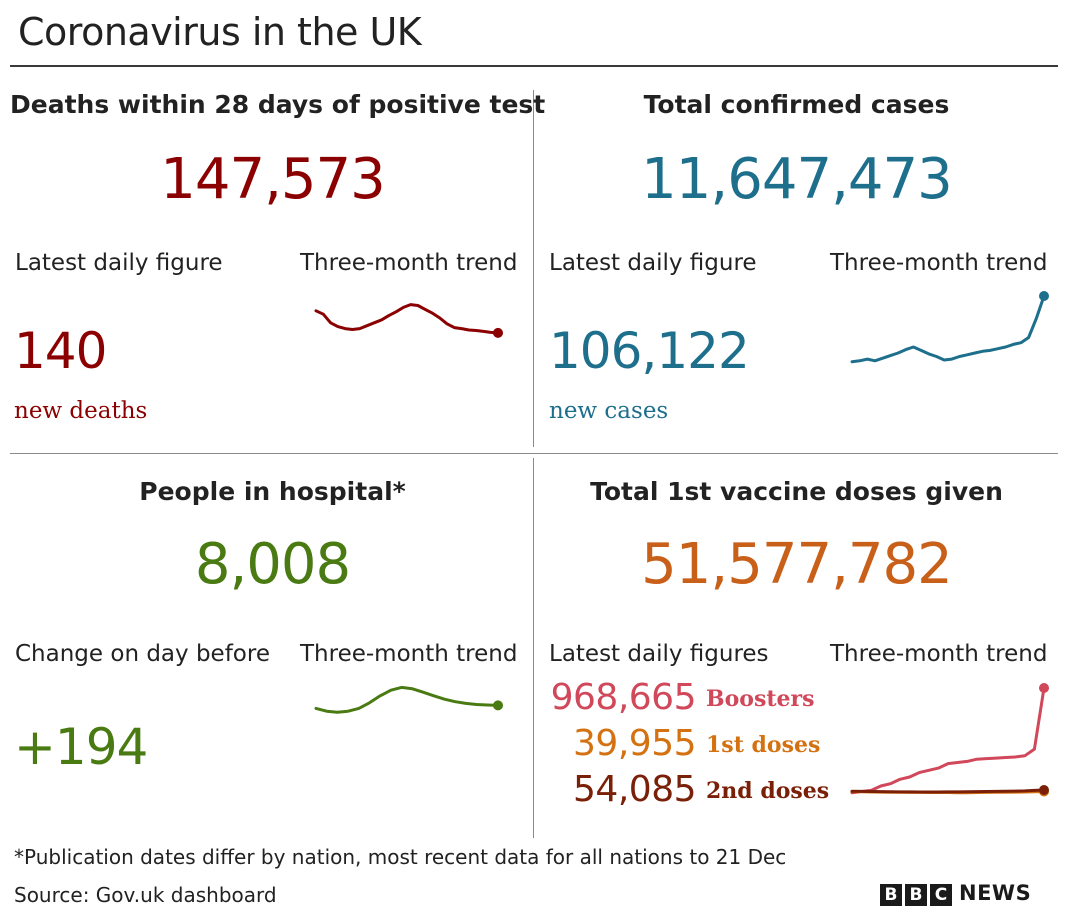 This screenshot has width=1066, height=916. What do you see at coordinates (534, 66) in the screenshot?
I see `title-divider` at bounding box center [534, 66].